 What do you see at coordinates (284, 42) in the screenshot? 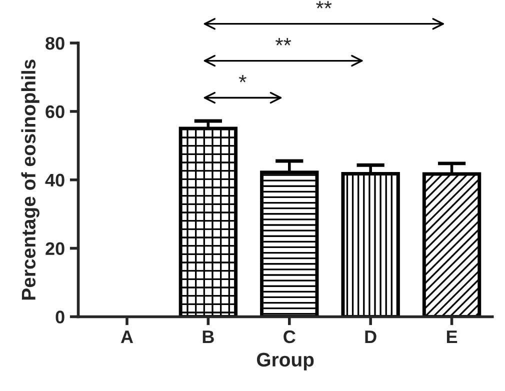
I see `annotation: **` at bounding box center [284, 42].